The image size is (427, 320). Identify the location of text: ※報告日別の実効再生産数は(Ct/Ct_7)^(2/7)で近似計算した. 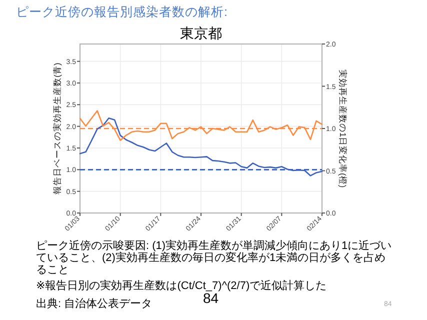
(181, 285).